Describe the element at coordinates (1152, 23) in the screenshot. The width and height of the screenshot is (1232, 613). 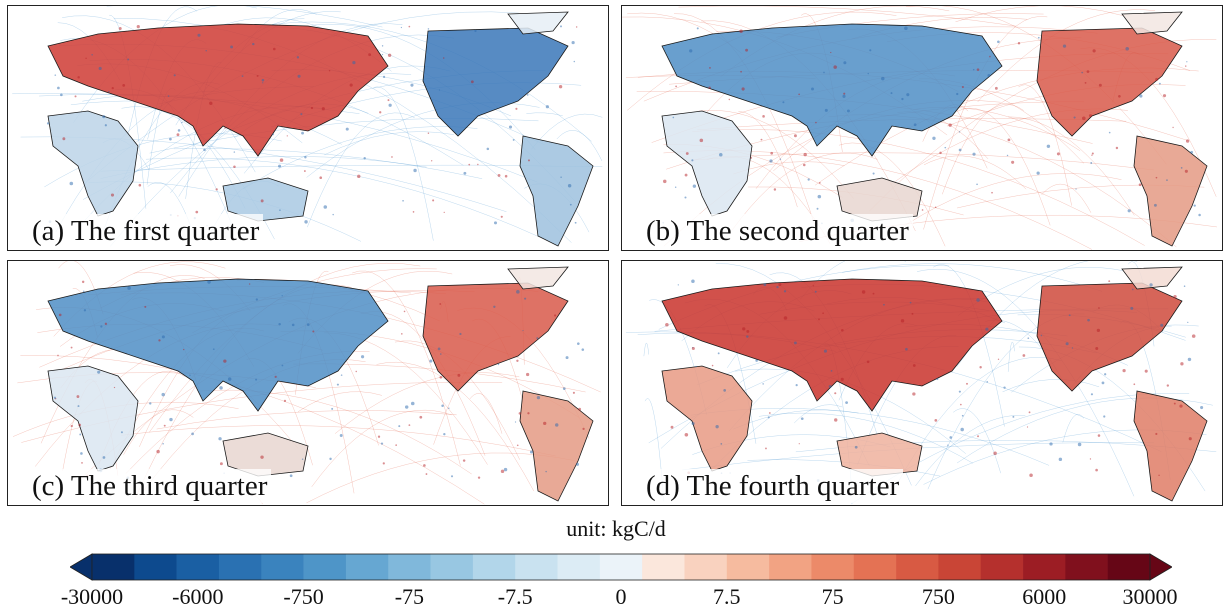
I see `continent-greenland` at that location.